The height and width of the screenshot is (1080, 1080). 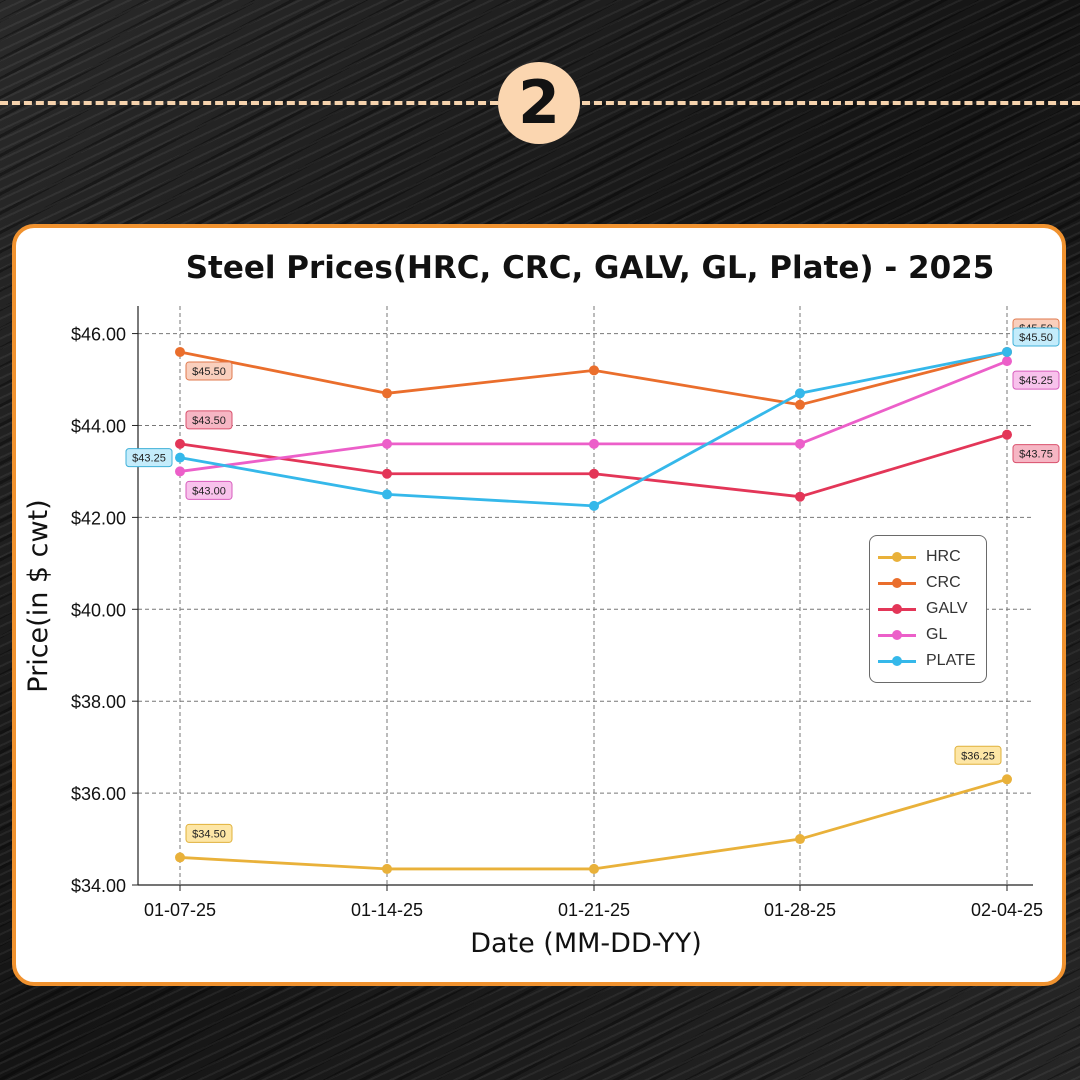 I want to click on data-label: $45.25, so click(x=1036, y=381).